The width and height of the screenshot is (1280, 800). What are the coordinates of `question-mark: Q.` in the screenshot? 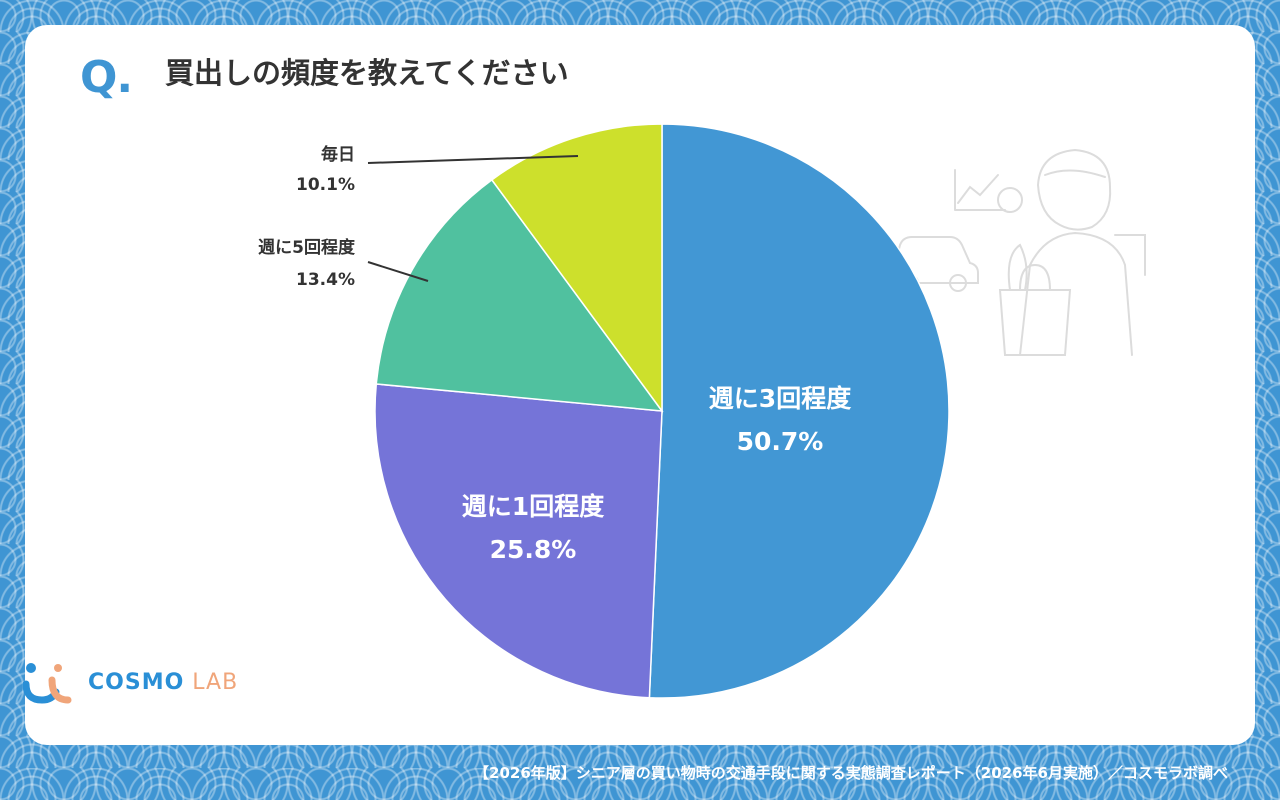 It's located at (106, 77).